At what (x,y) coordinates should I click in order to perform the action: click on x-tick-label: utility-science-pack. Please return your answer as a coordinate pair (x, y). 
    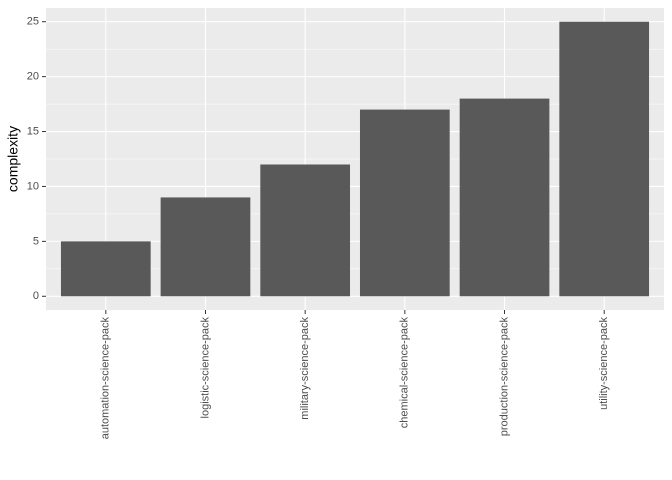
    Looking at the image, I should click on (604, 363).